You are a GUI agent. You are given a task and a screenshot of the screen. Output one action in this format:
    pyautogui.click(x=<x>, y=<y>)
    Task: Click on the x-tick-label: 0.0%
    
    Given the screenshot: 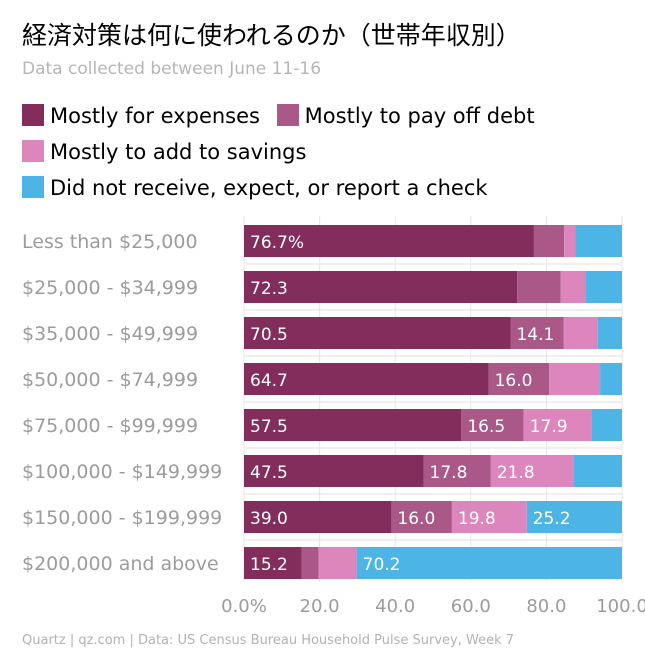 What is the action you would take?
    pyautogui.click(x=244, y=606)
    